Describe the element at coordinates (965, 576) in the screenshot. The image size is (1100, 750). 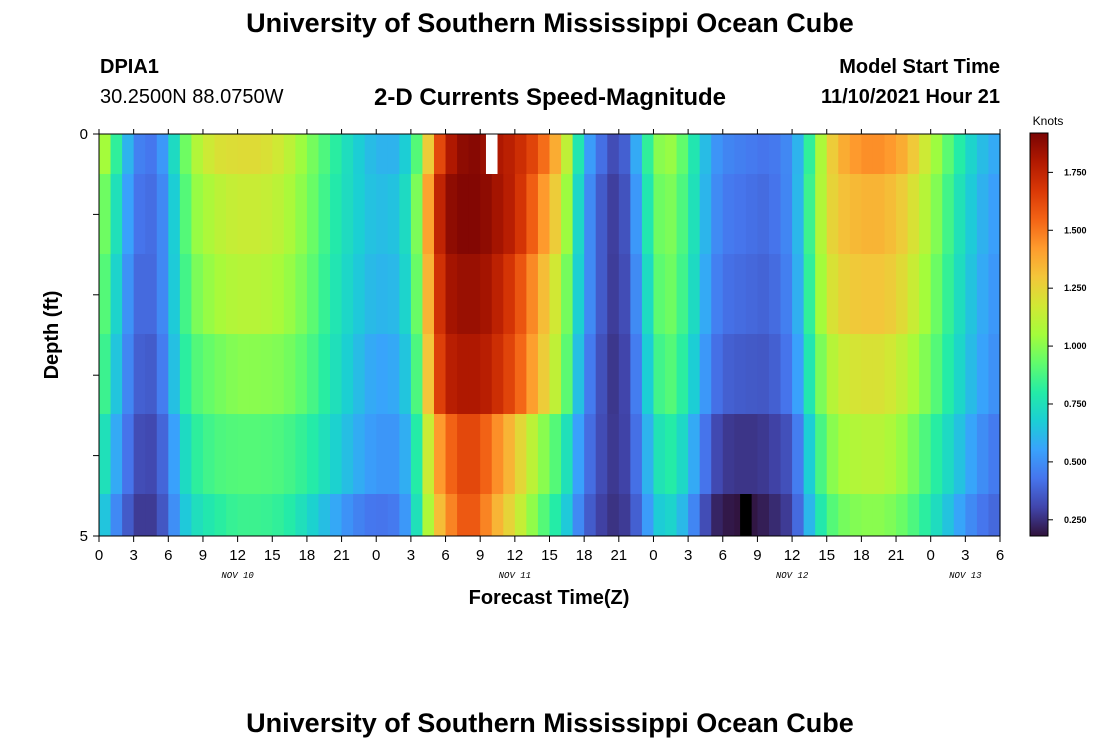
I see `date-label: NOV 13` at that location.